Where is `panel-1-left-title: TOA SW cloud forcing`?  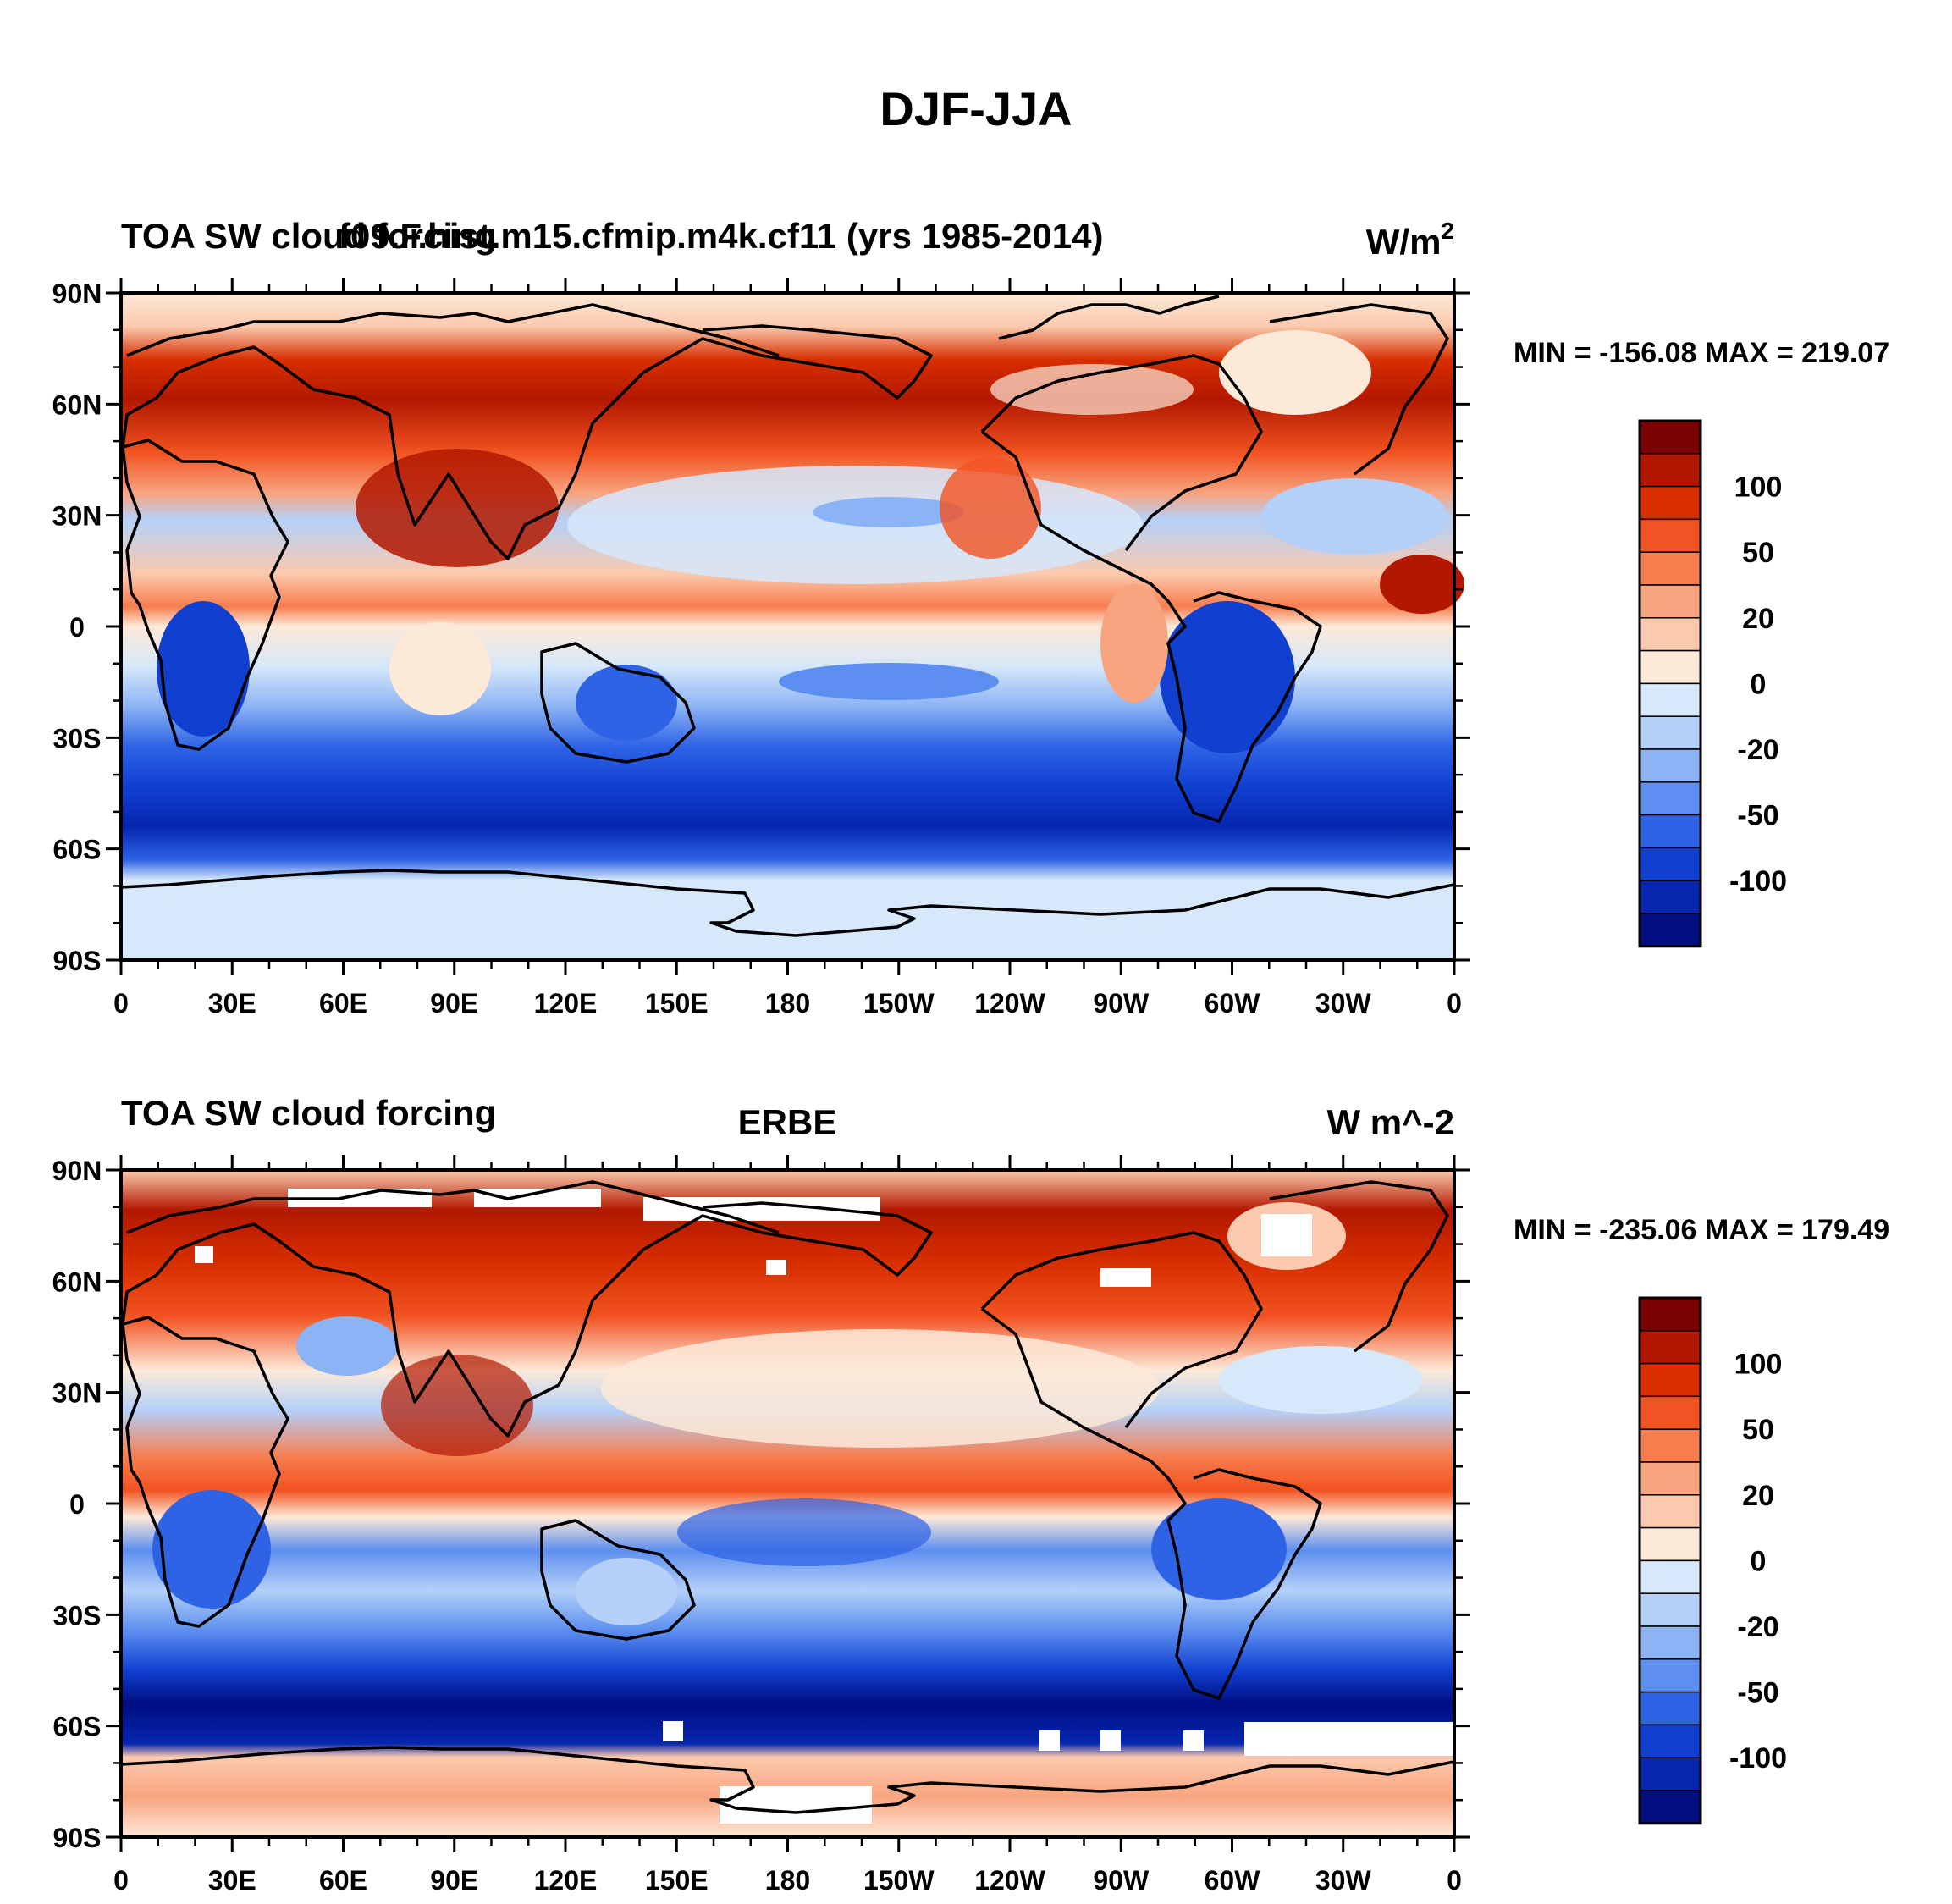
panel-1-left-title: TOA SW cloud forcing is located at coordinates (308, 236).